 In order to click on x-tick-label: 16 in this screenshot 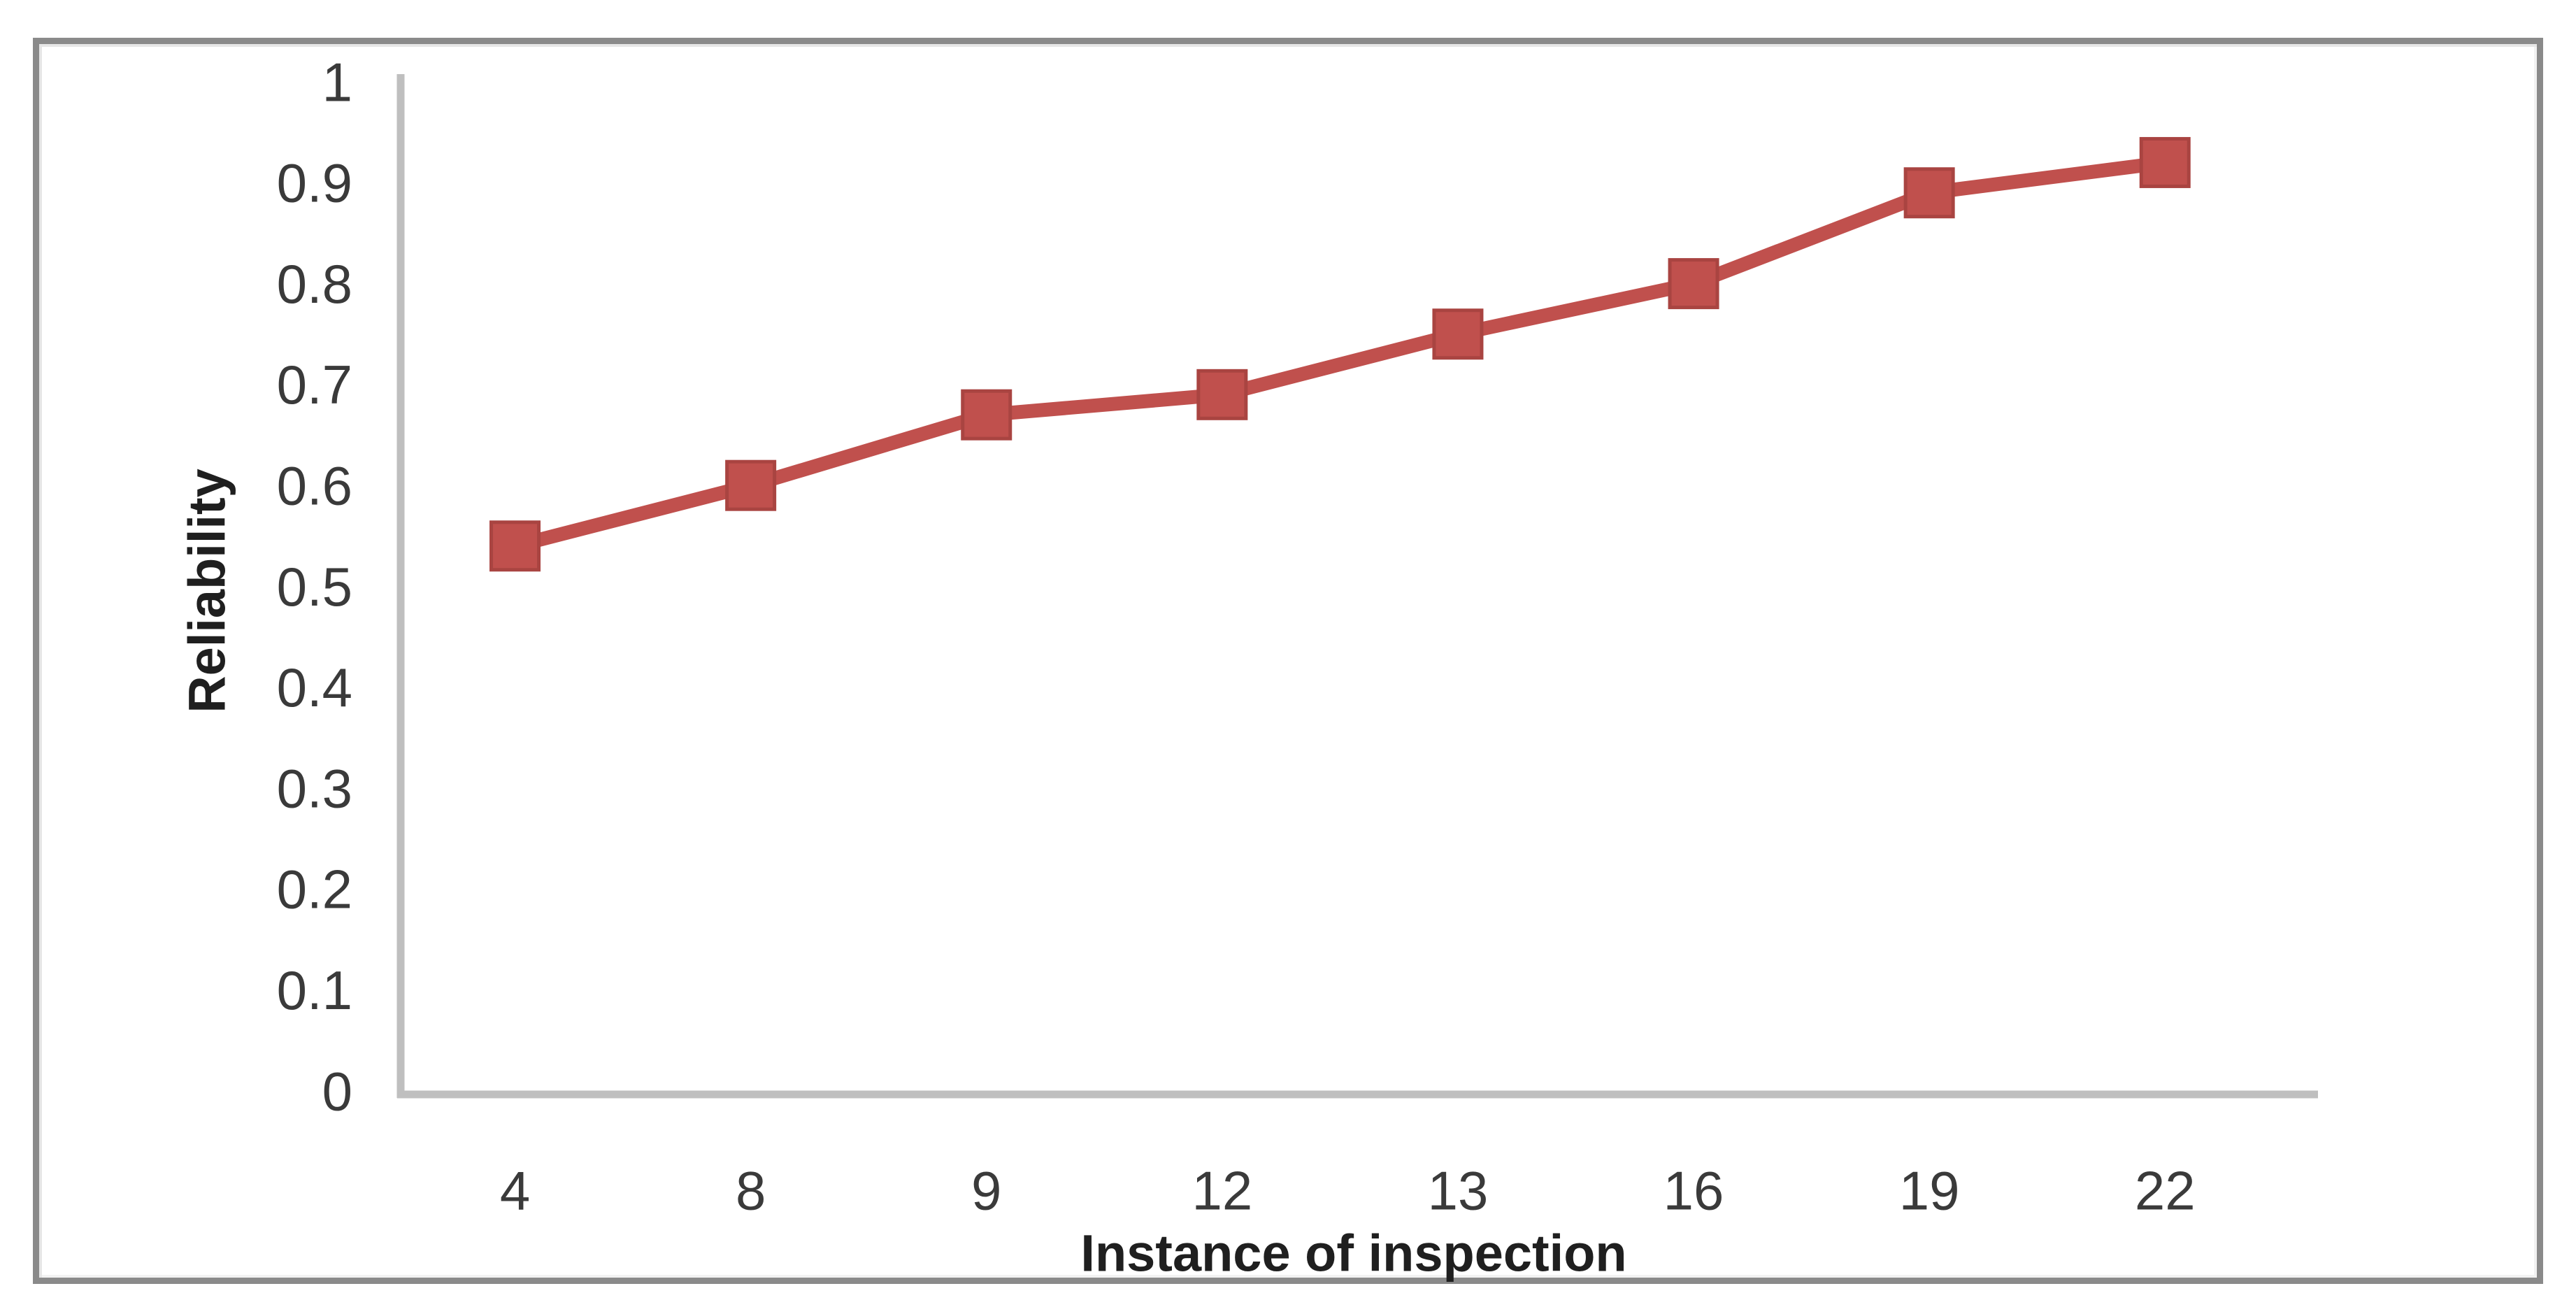, I will do `click(1693, 1190)`.